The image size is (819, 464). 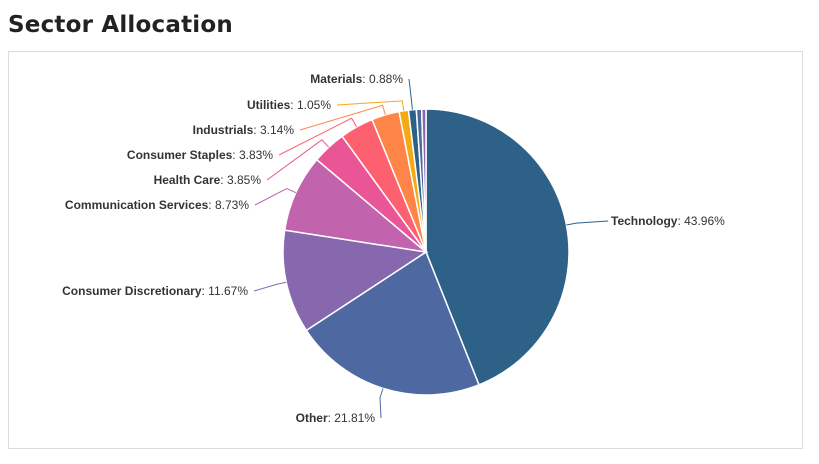 What do you see at coordinates (410, 94) in the screenshot?
I see `connector-materials` at bounding box center [410, 94].